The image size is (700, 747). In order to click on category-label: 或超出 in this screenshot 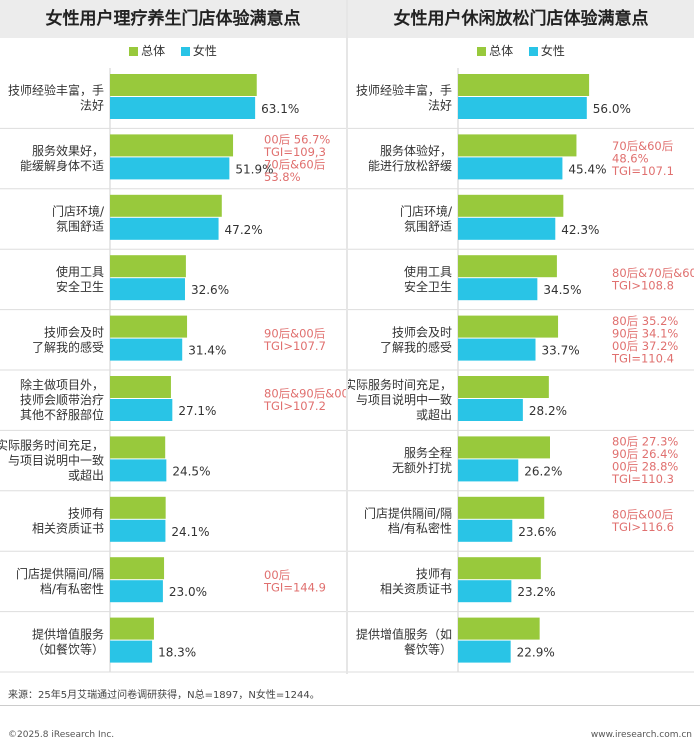, I will do `click(86, 475)`.